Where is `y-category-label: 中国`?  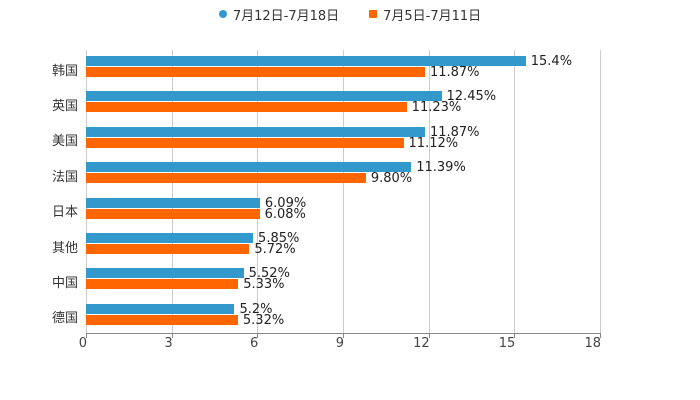 y-category-label: 中国 is located at coordinates (64, 283).